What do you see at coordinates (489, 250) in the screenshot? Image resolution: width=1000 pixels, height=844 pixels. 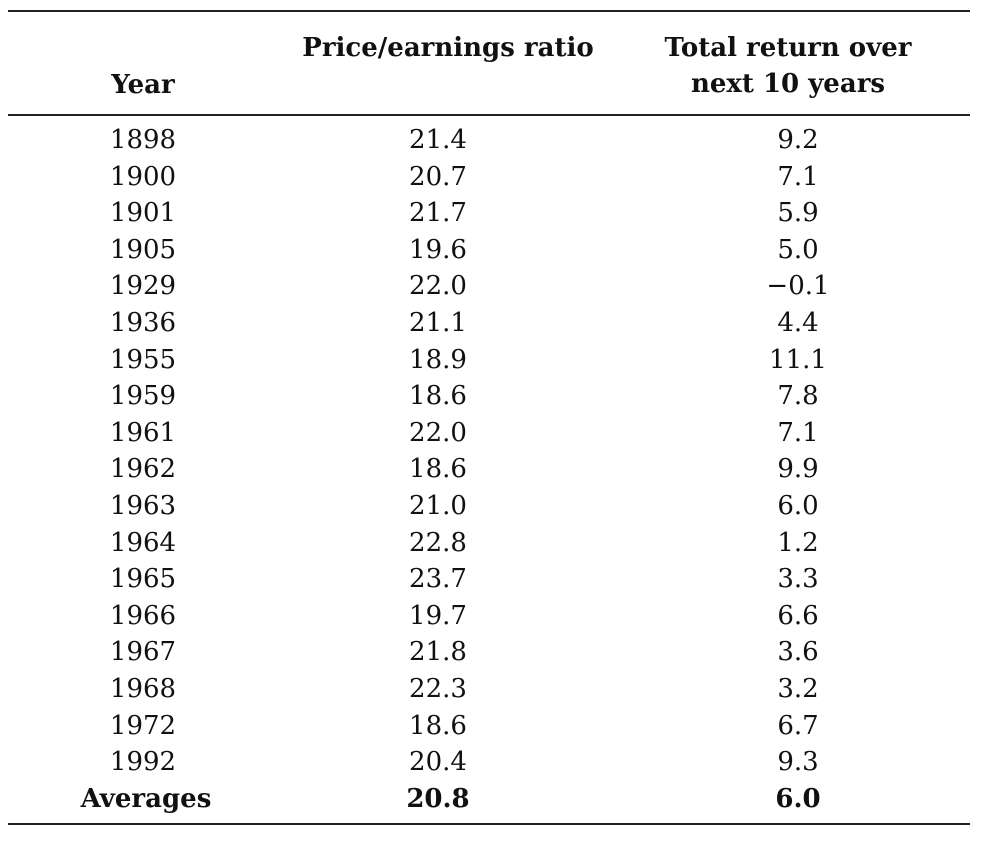 I see `table-row: 1905 19.6 5.0` at bounding box center [489, 250].